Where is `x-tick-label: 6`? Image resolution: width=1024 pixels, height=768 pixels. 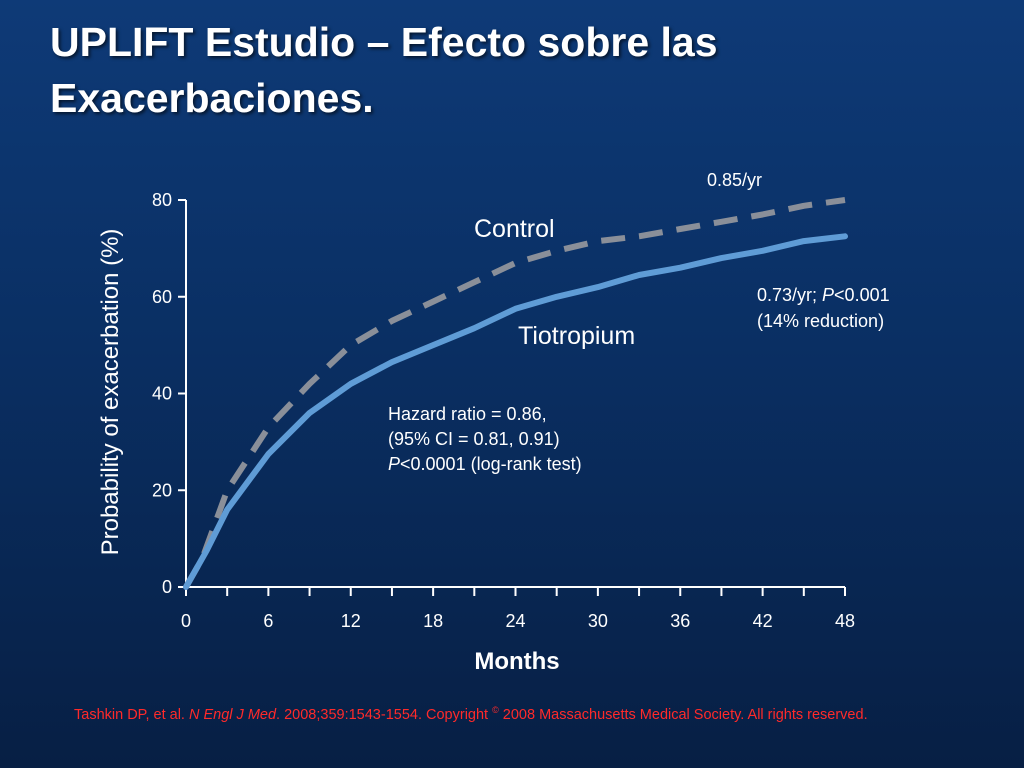 x-tick-label: 6 is located at coordinates (268, 621).